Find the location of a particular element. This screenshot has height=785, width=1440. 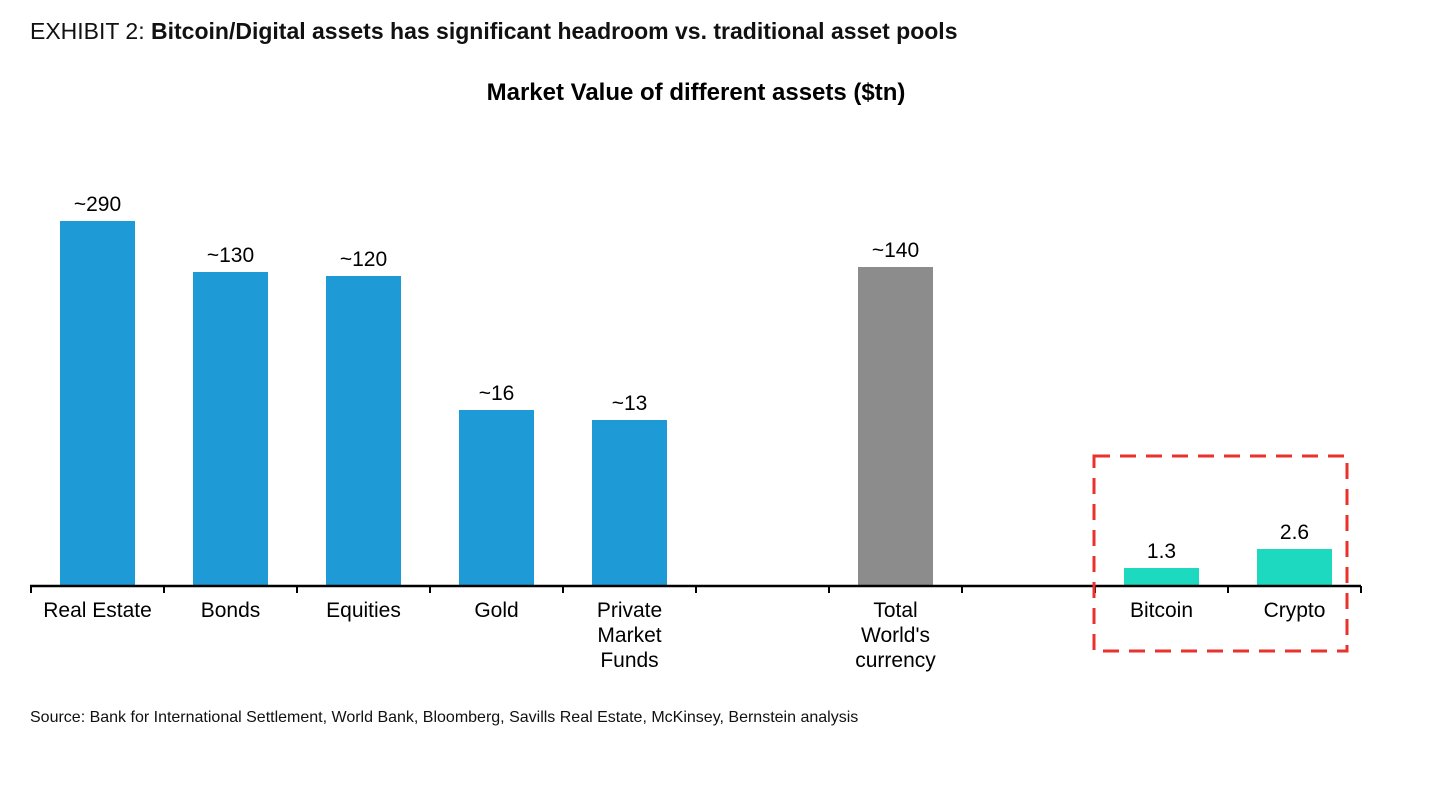

tick-label-line: Funds is located at coordinates (629, 660).